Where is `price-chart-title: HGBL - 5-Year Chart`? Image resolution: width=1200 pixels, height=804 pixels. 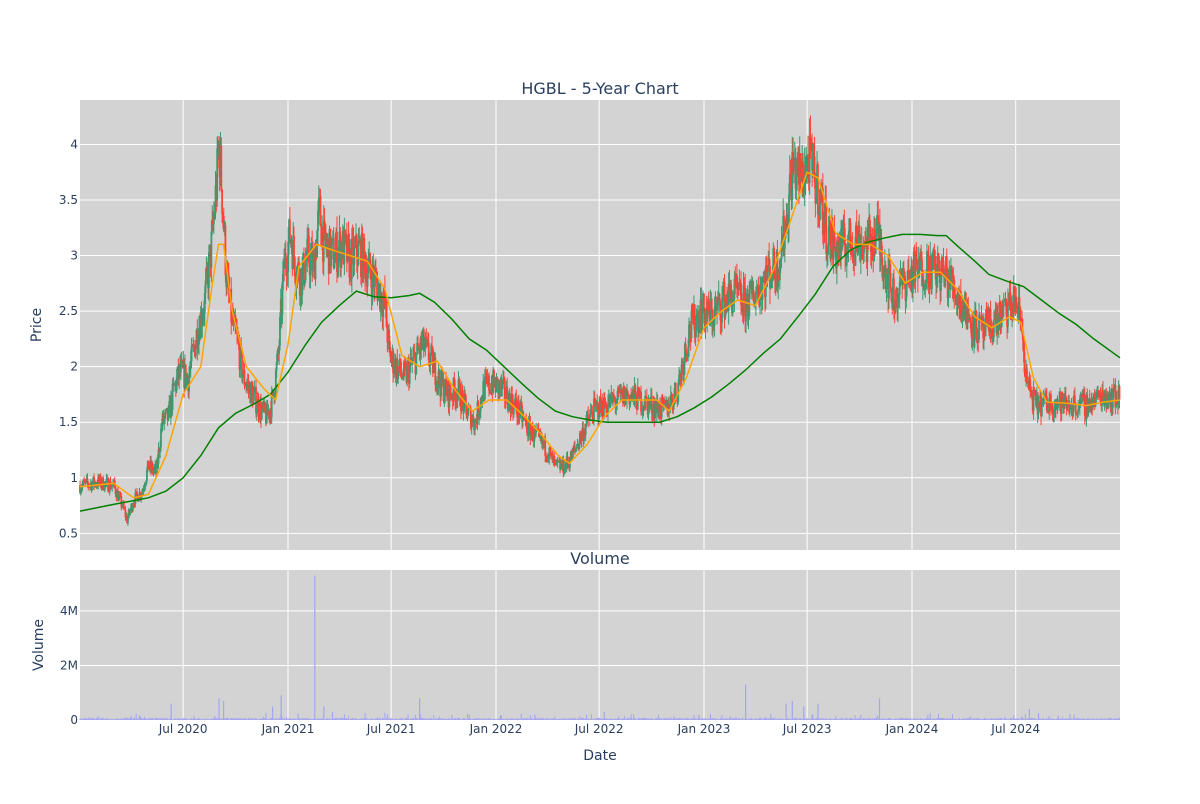 price-chart-title: HGBL - 5-Year Chart is located at coordinates (599, 88).